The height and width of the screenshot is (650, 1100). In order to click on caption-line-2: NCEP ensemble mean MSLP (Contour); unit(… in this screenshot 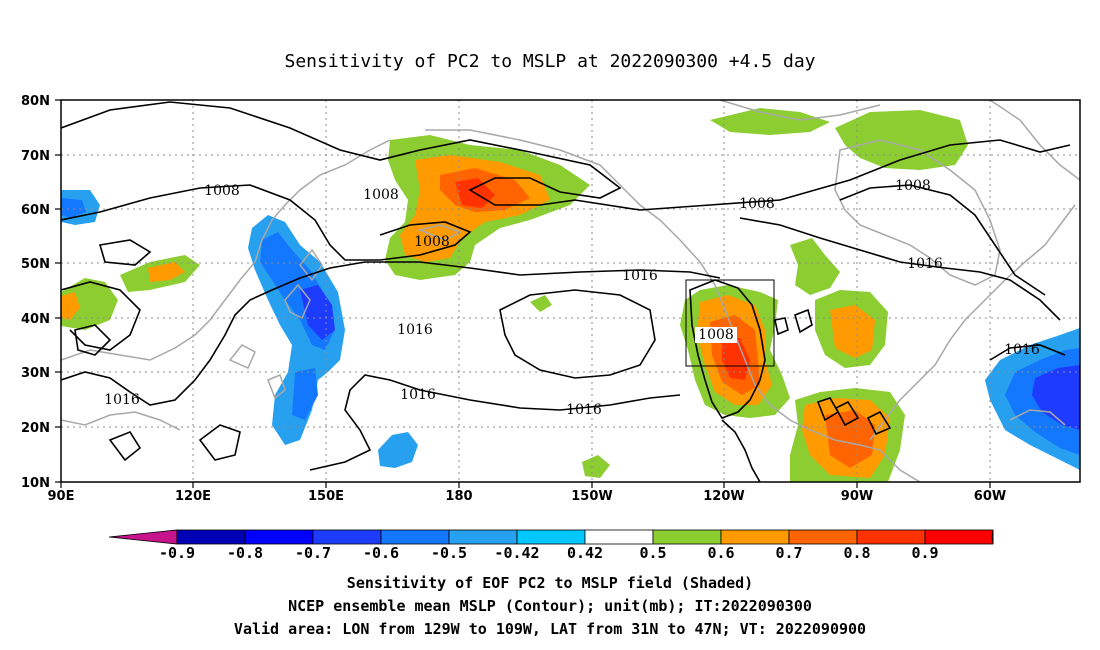, I will do `click(550, 606)`.